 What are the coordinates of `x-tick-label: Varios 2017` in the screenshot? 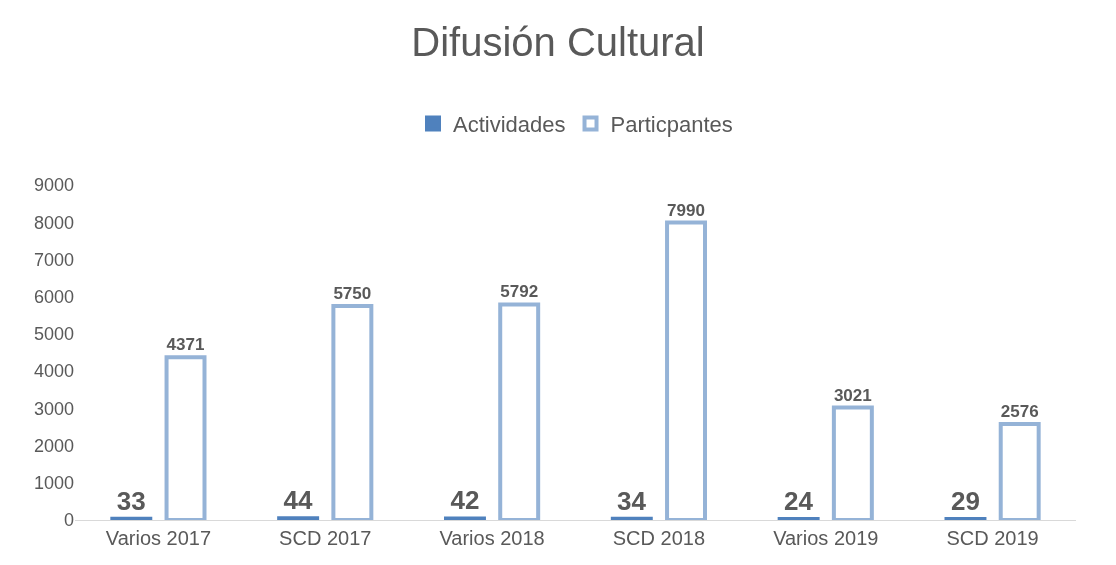 It's located at (158, 538).